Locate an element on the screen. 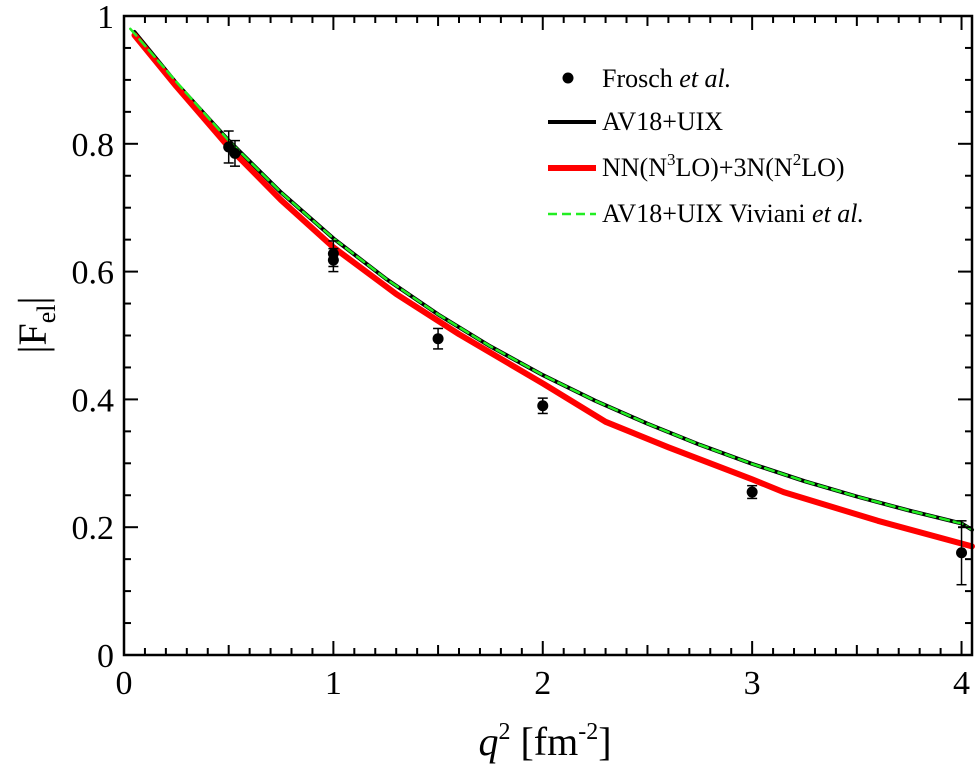 Image resolution: width=978 pixels, height=764 pixels. legend-item: AV18+UIX is located at coordinates (635, 121).